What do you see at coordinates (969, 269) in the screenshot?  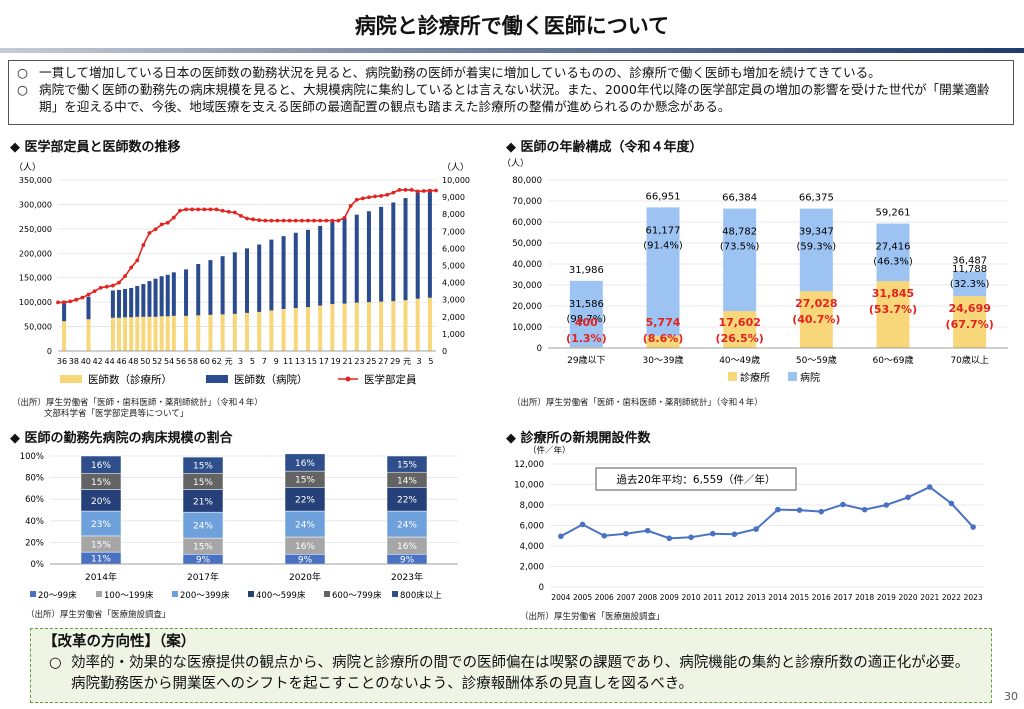 I see `hospital-value-label: 11,788` at bounding box center [969, 269].